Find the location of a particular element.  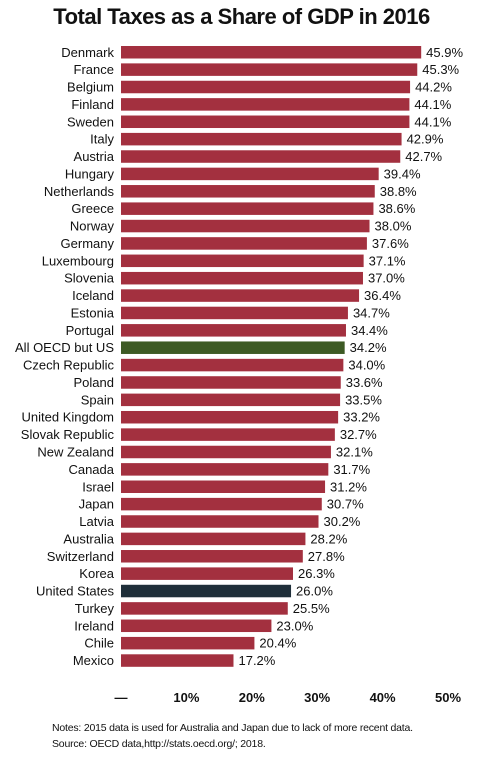

data-label: 45.9% is located at coordinates (444, 52).